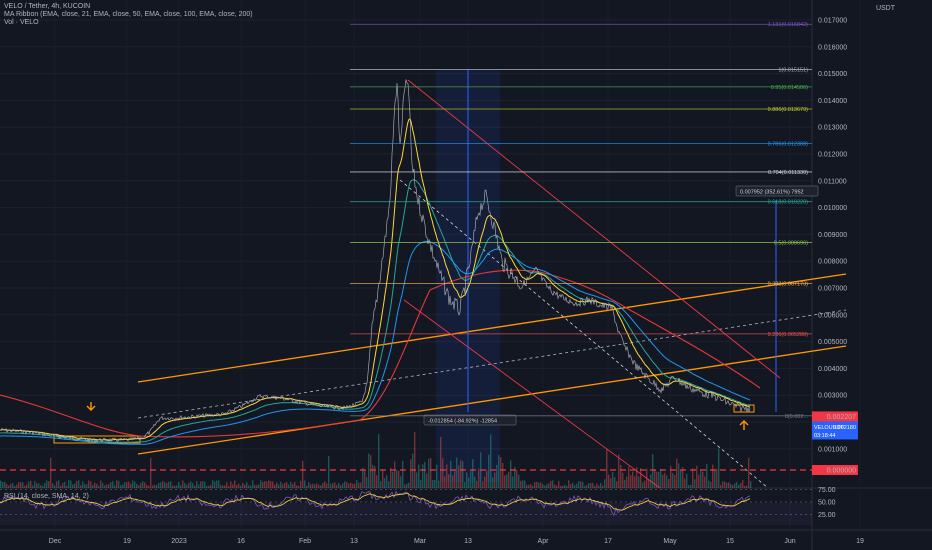 The height and width of the screenshot is (550, 932). What do you see at coordinates (832, 181) in the screenshot?
I see `price-axis-tick: 0.011000` at bounding box center [832, 181].